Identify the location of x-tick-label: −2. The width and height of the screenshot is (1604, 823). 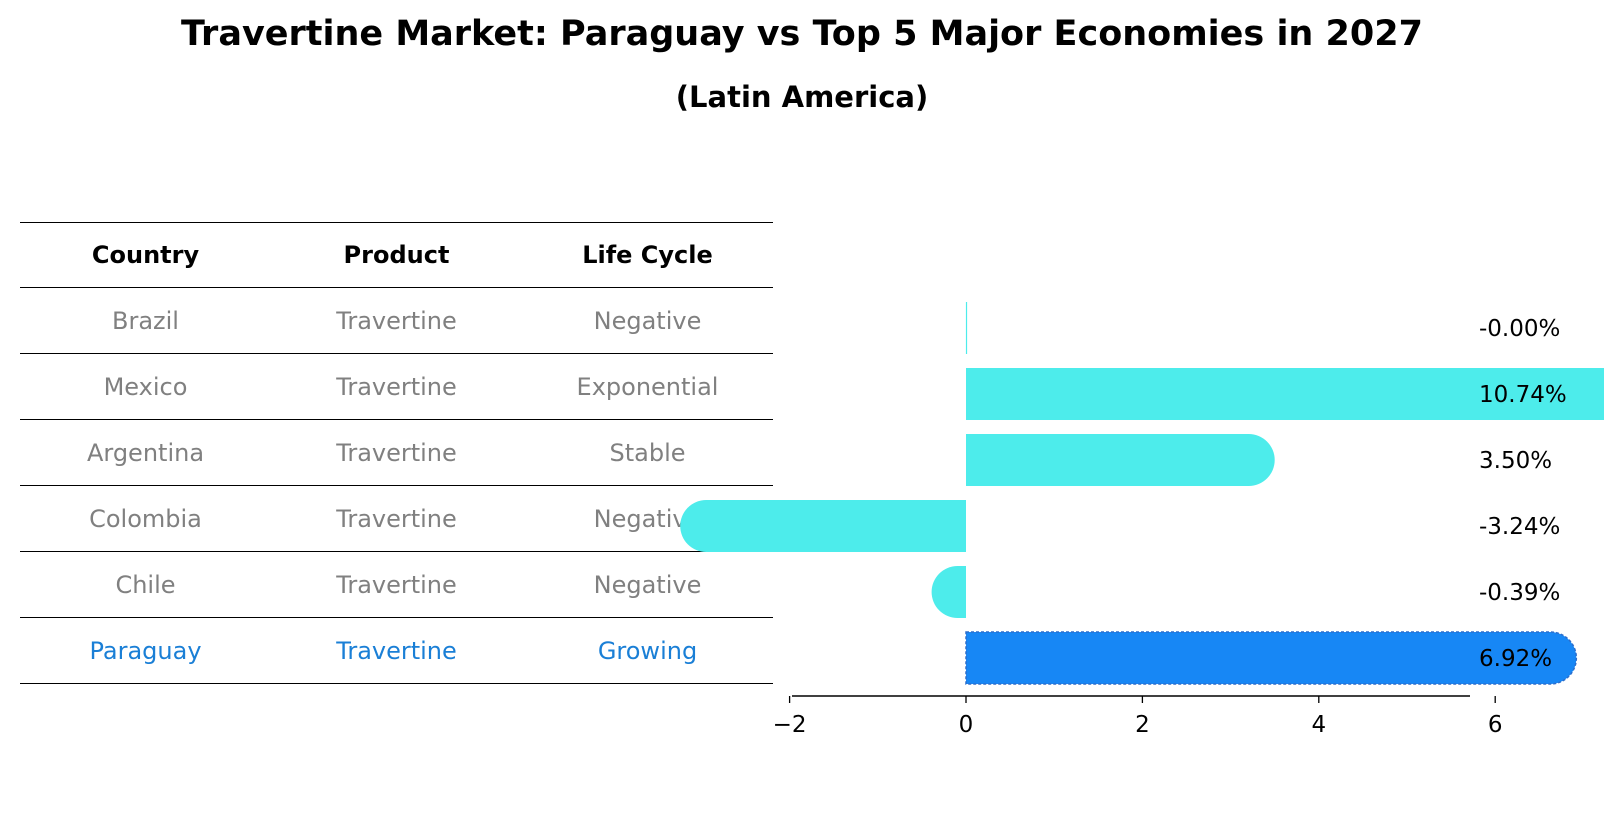
(790, 725).